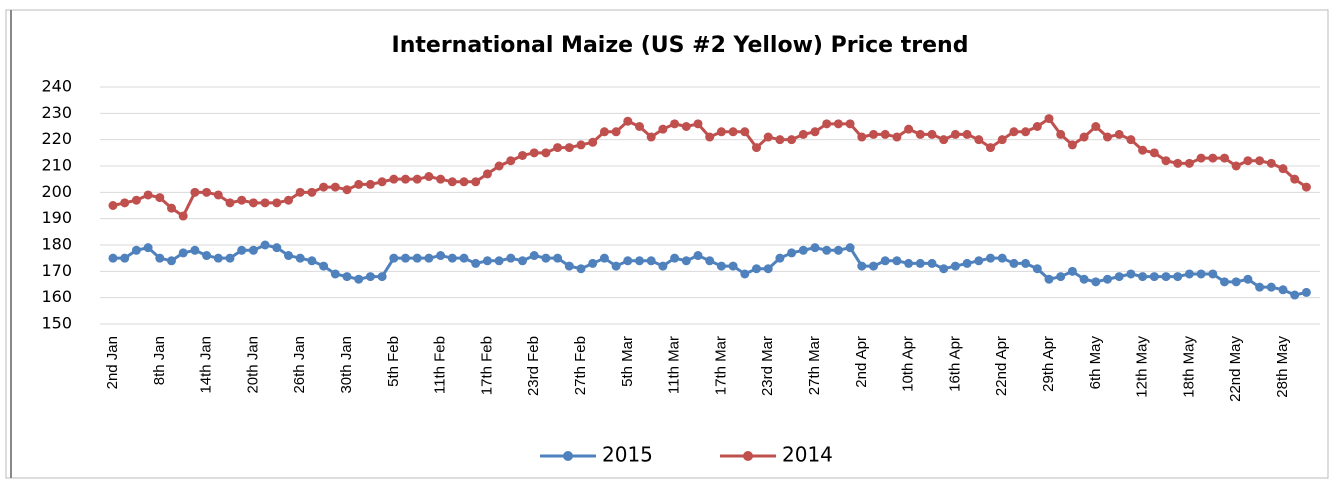  Describe the element at coordinates (748, 456) in the screenshot. I see `legend-marker` at that location.